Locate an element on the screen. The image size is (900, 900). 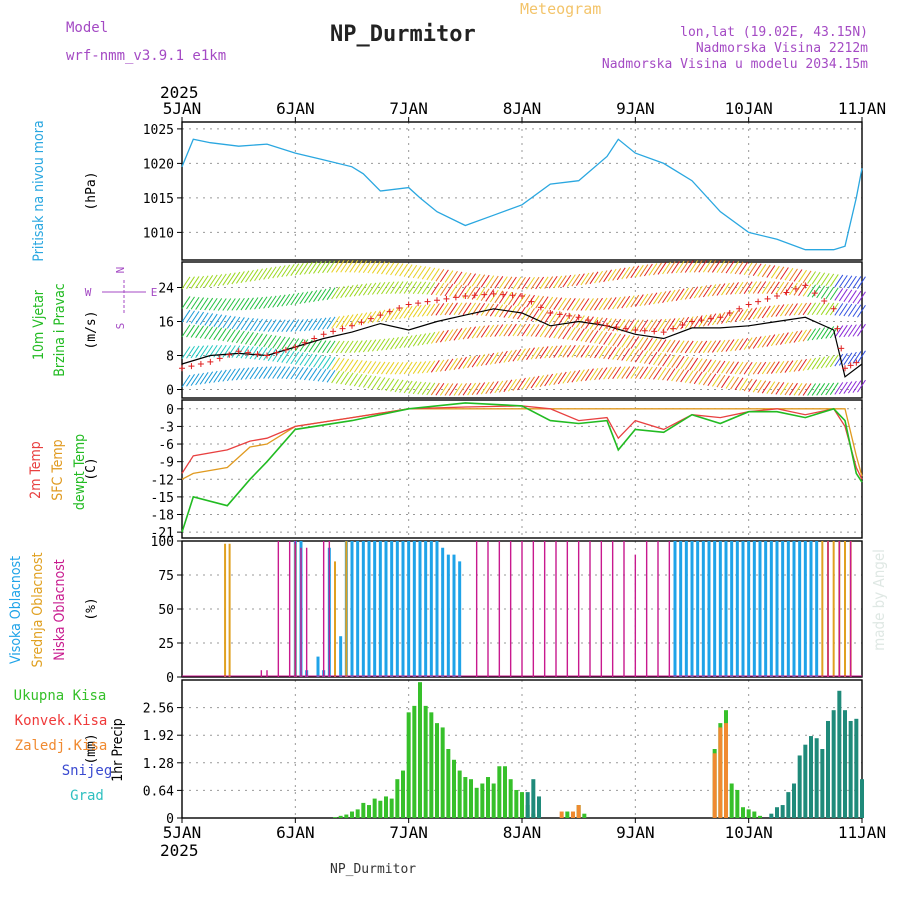
elevation-label: Nadmorska Visina 2212m is located at coordinates (781, 48).